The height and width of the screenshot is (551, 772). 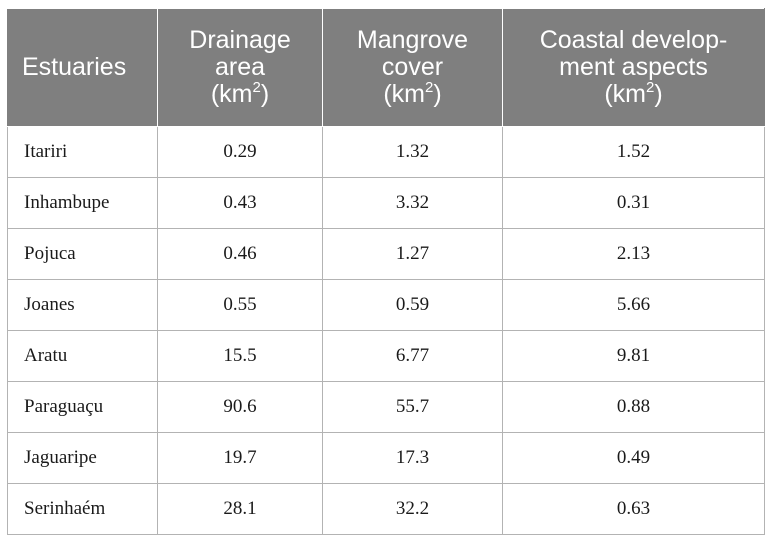 I want to click on header-drainage-line2: area, so click(x=240, y=67).